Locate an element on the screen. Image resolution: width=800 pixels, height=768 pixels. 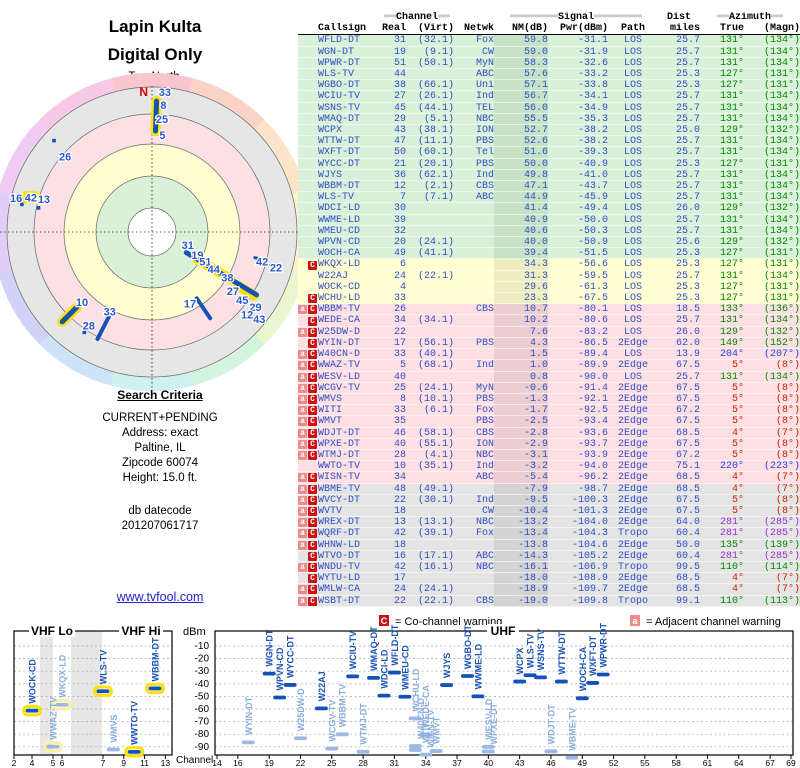
power-cell: -38.2 is located at coordinates (578, 142).